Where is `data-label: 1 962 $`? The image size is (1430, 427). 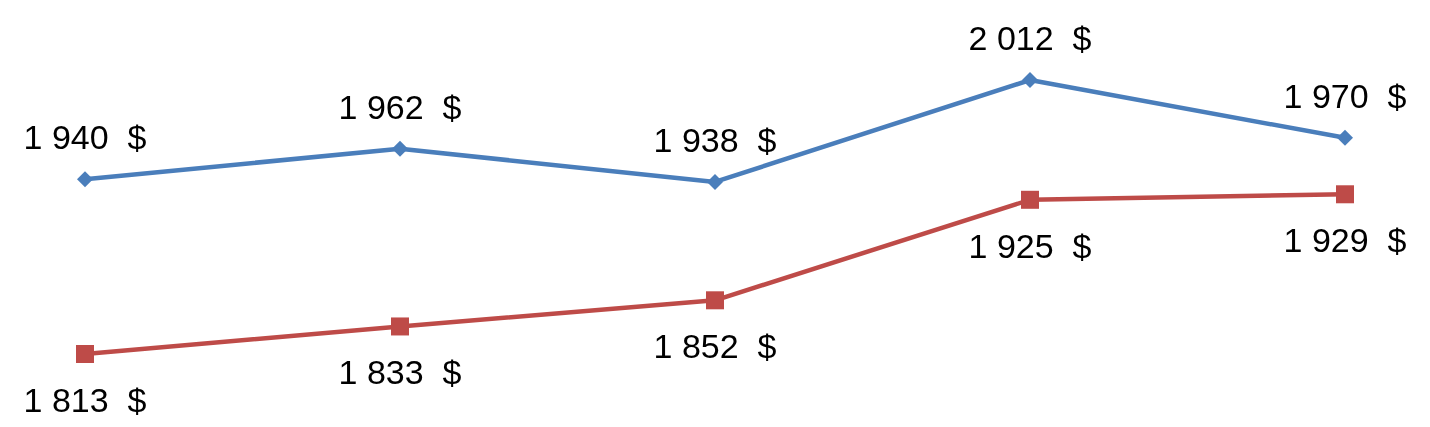
data-label: 1 962 $ is located at coordinates (400, 106).